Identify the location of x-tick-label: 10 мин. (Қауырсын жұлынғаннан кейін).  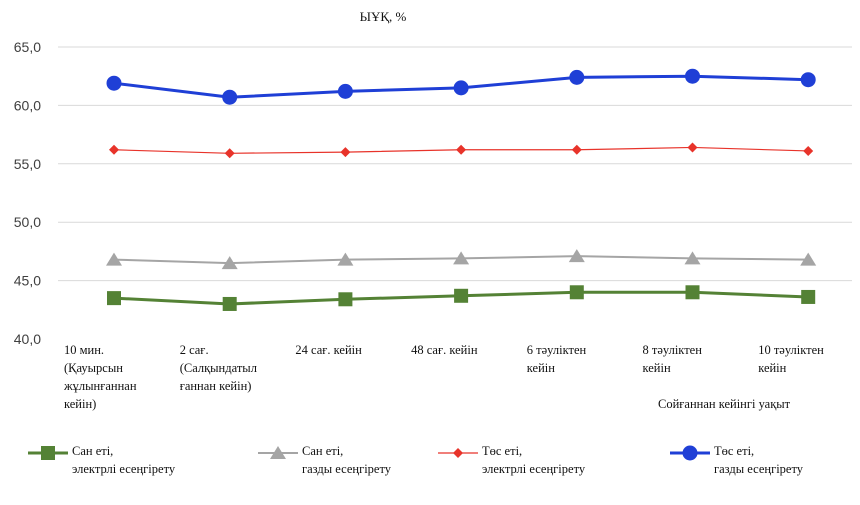
(100, 377).